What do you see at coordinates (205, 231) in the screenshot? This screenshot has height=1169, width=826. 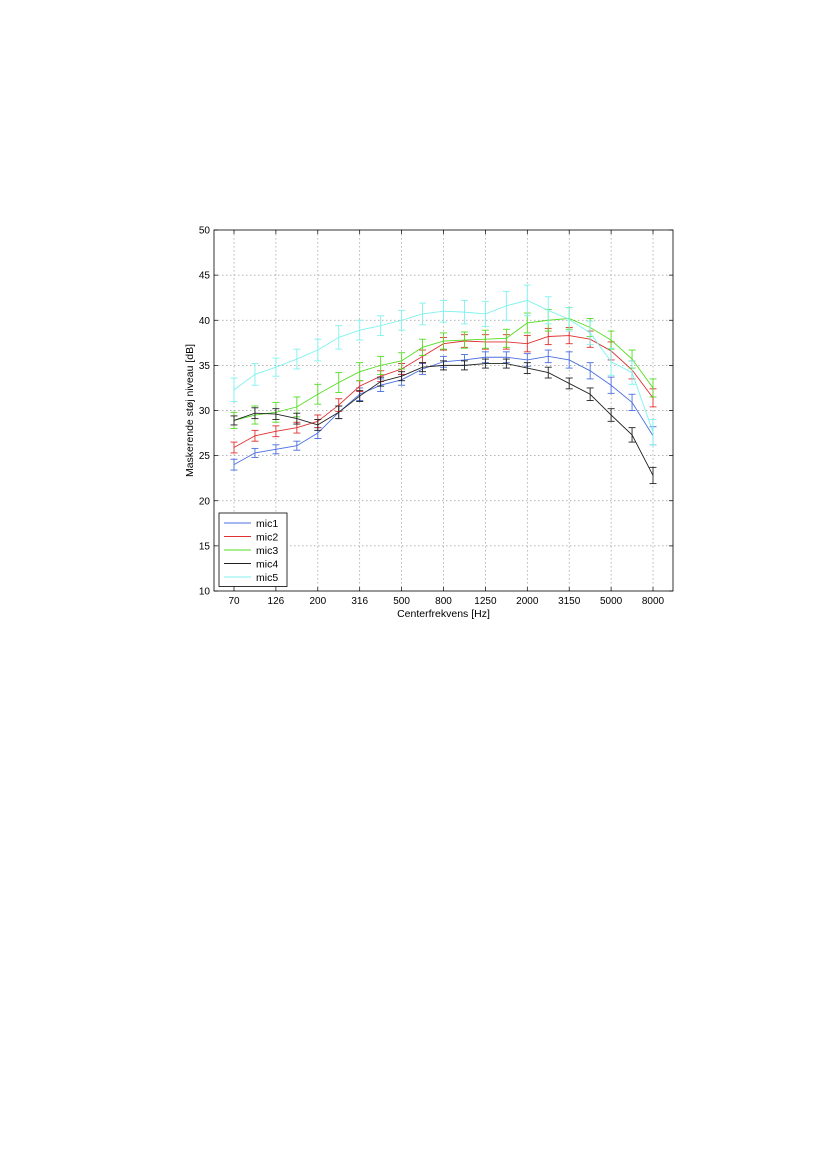 I see `y-tick-label: 50` at bounding box center [205, 231].